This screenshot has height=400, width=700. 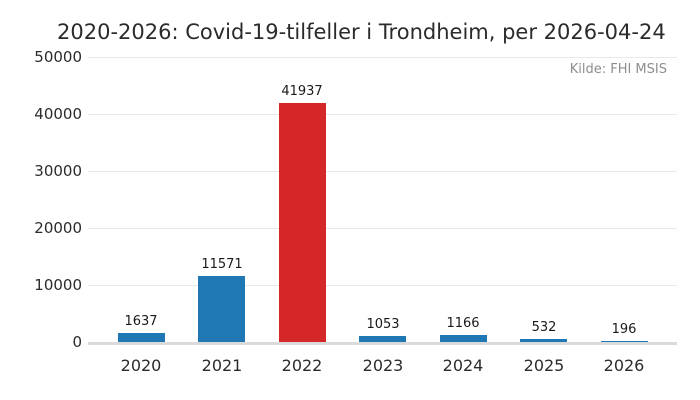 What do you see at coordinates (58, 228) in the screenshot?
I see `y-tick-label: 20000` at bounding box center [58, 228].